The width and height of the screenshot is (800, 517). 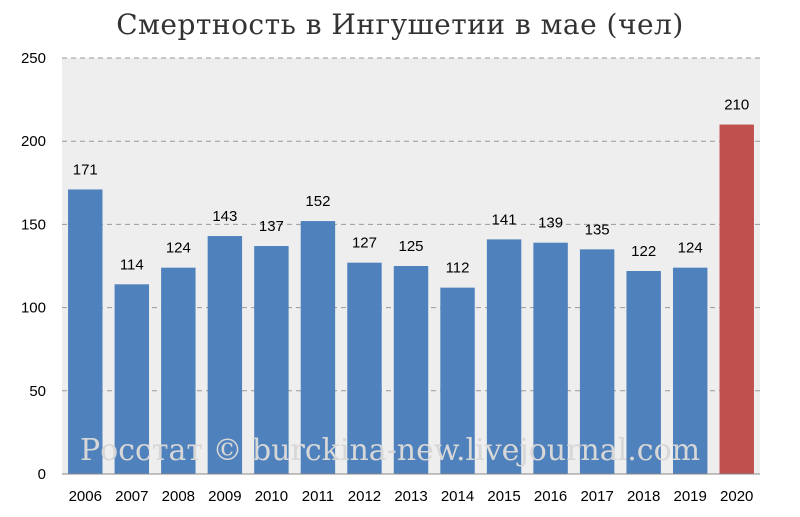 I want to click on chart-title: Смертность в Ингушетии в мае (чел), so click(x=400, y=24).